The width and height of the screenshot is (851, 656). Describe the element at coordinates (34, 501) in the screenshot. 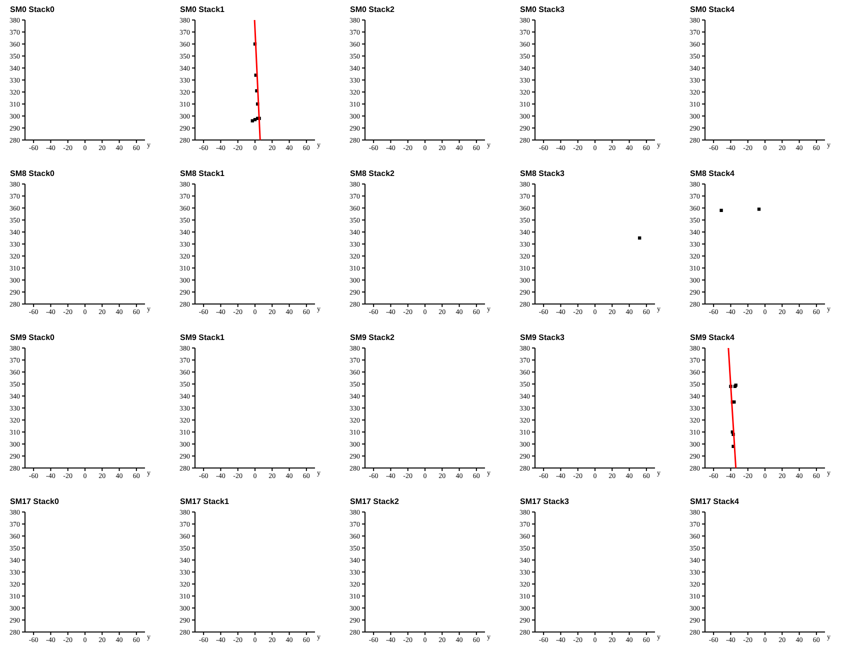

I see `chart-title: SM17 Stack0` at that location.